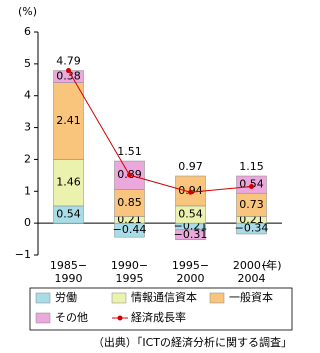 The height and width of the screenshot is (353, 320). I want to click on x-tick-label: 1990, so click(69, 278).